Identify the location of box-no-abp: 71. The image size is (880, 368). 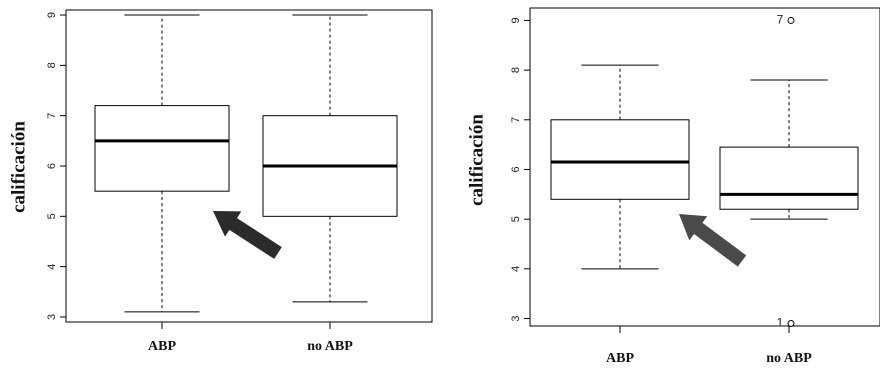
(789, 171).